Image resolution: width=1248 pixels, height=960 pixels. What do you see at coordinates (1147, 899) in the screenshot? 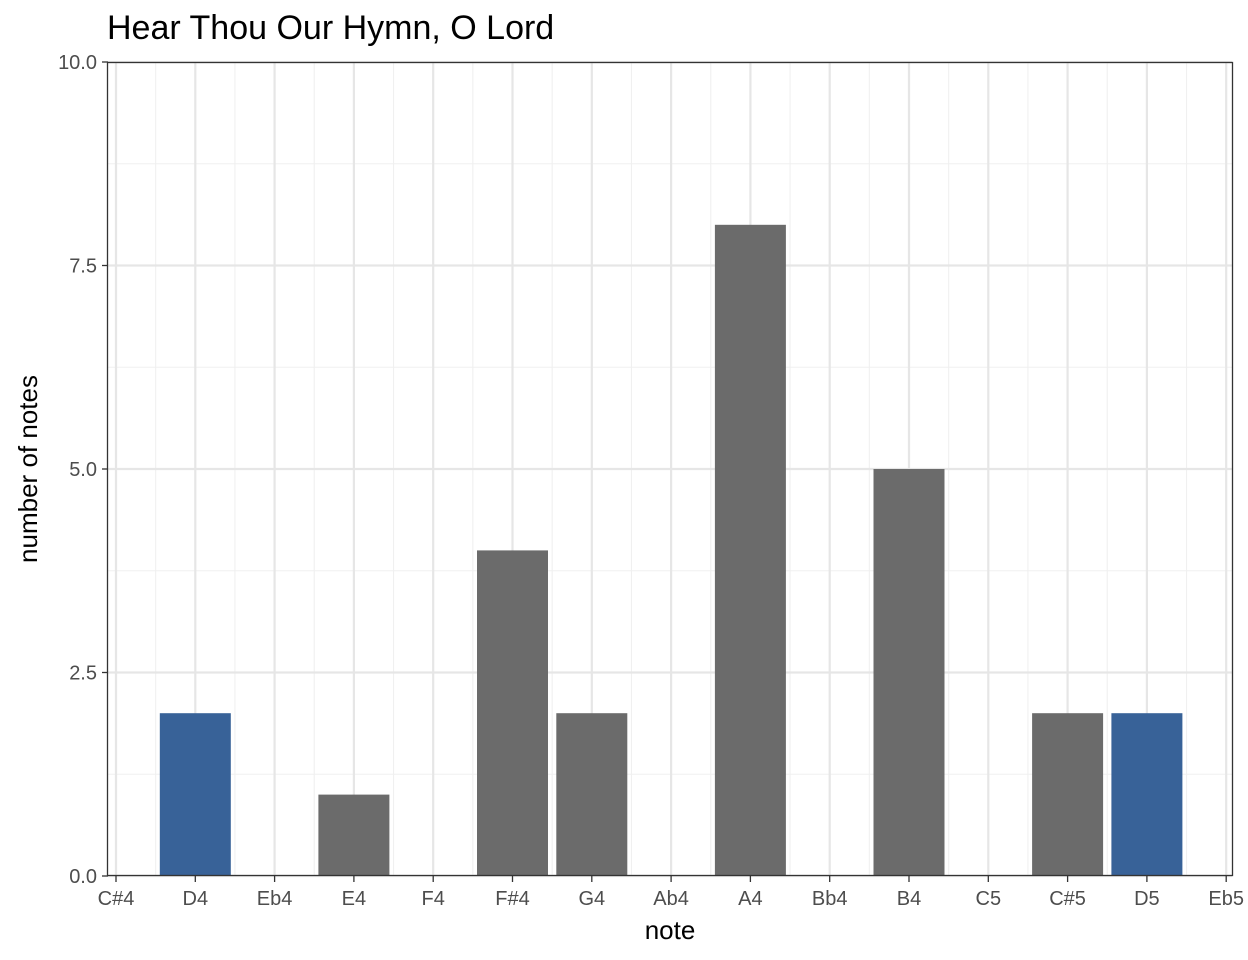
I see `x-tick-label: D5` at bounding box center [1147, 899].